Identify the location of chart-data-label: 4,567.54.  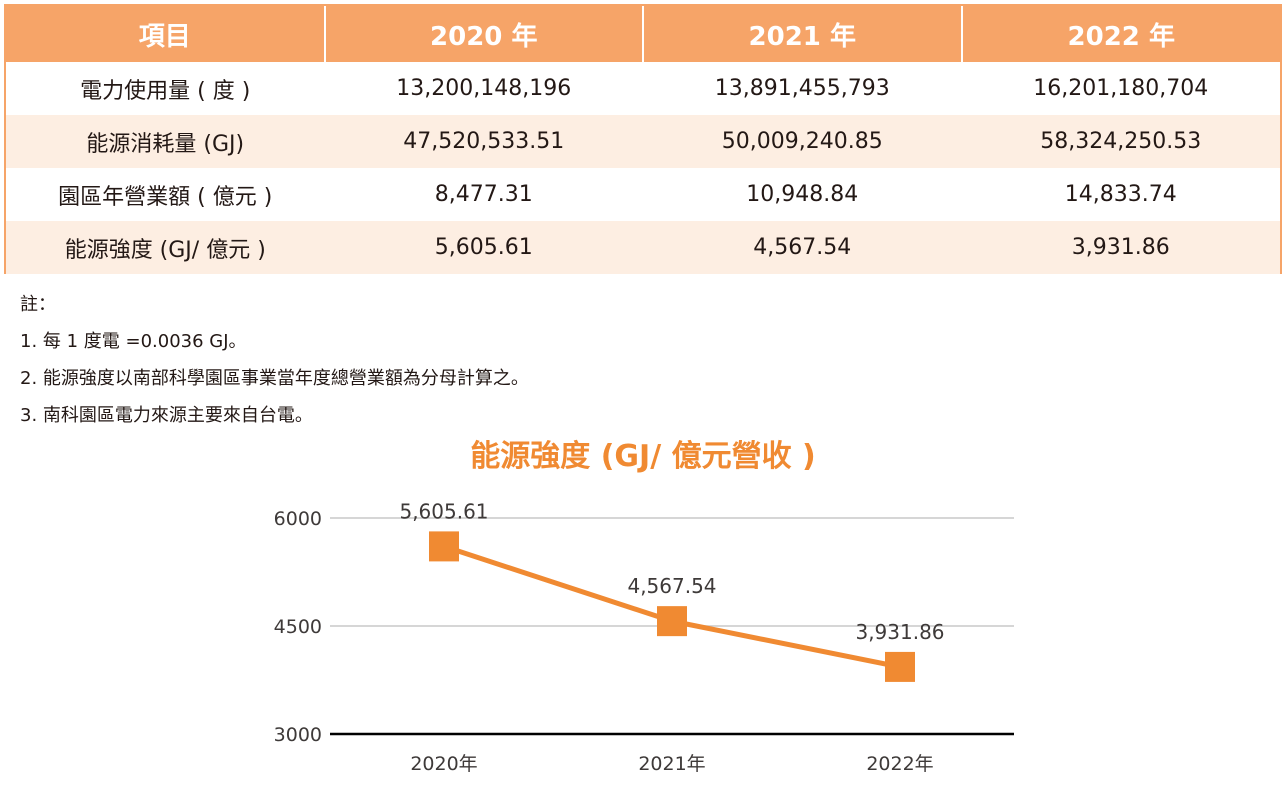
(671, 586).